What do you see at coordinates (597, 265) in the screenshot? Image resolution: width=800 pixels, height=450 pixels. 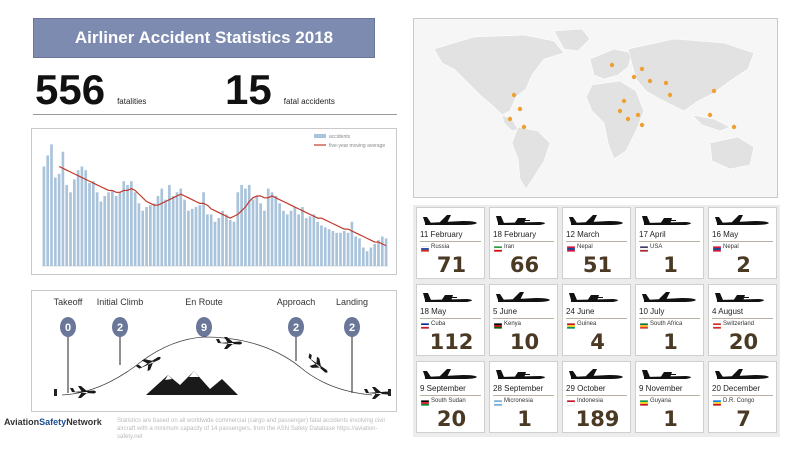 I see `accident-fatalities: 51` at bounding box center [597, 265].